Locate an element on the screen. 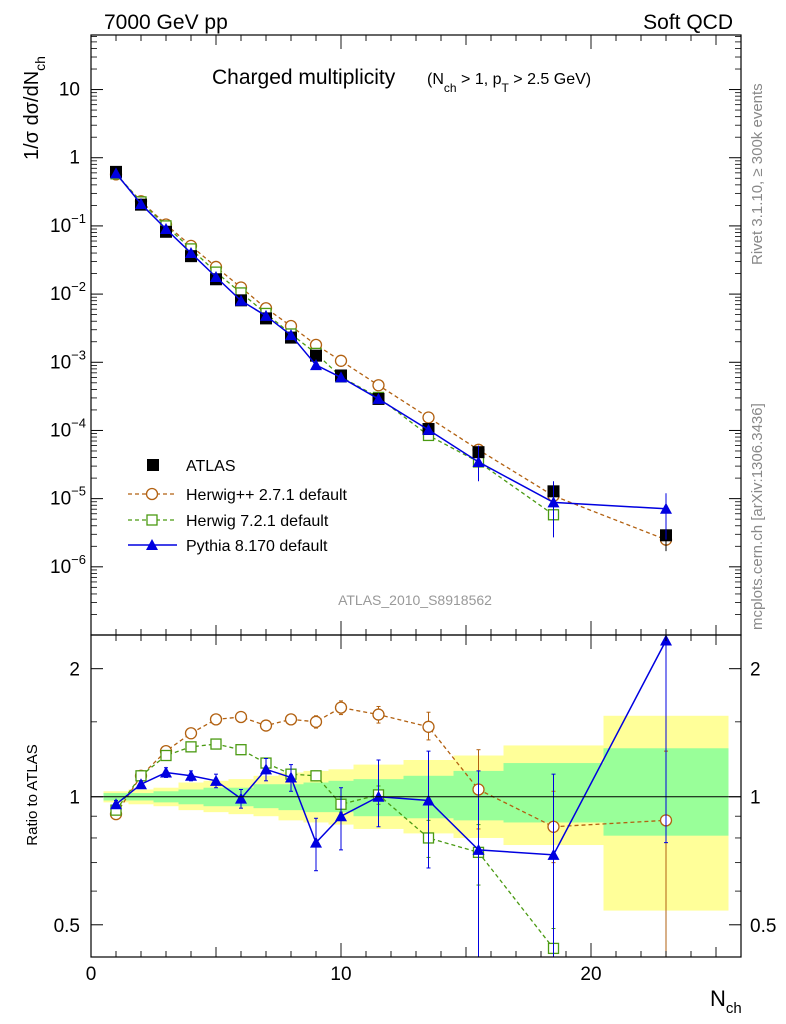 This screenshot has height=1024, width=786. ratio-ytick-label-r-0: 0.5 is located at coordinates (763, 926).